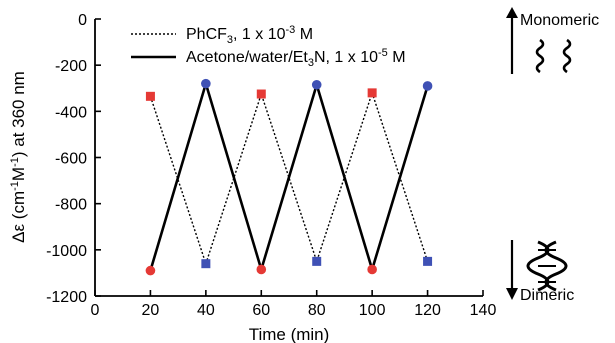  I want to click on x-tick-label: 20, so click(151, 310).